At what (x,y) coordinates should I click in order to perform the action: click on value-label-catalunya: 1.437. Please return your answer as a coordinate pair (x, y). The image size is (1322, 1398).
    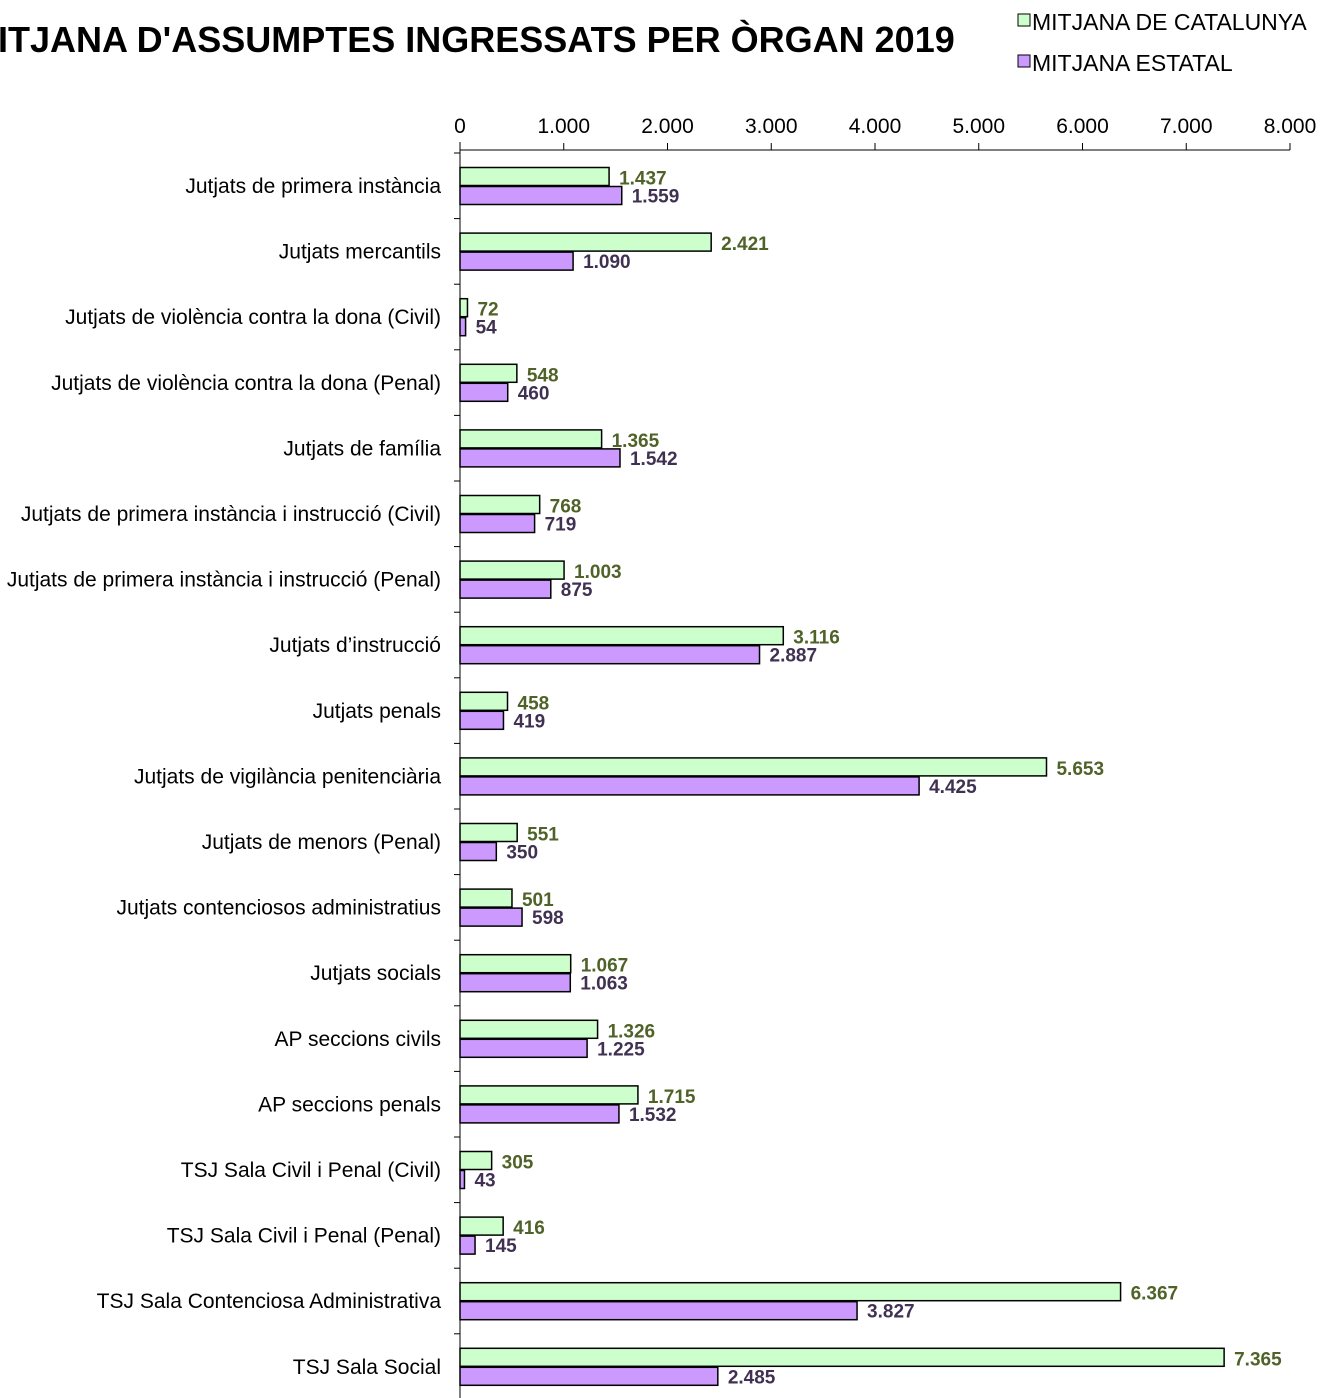
    Looking at the image, I should click on (643, 179).